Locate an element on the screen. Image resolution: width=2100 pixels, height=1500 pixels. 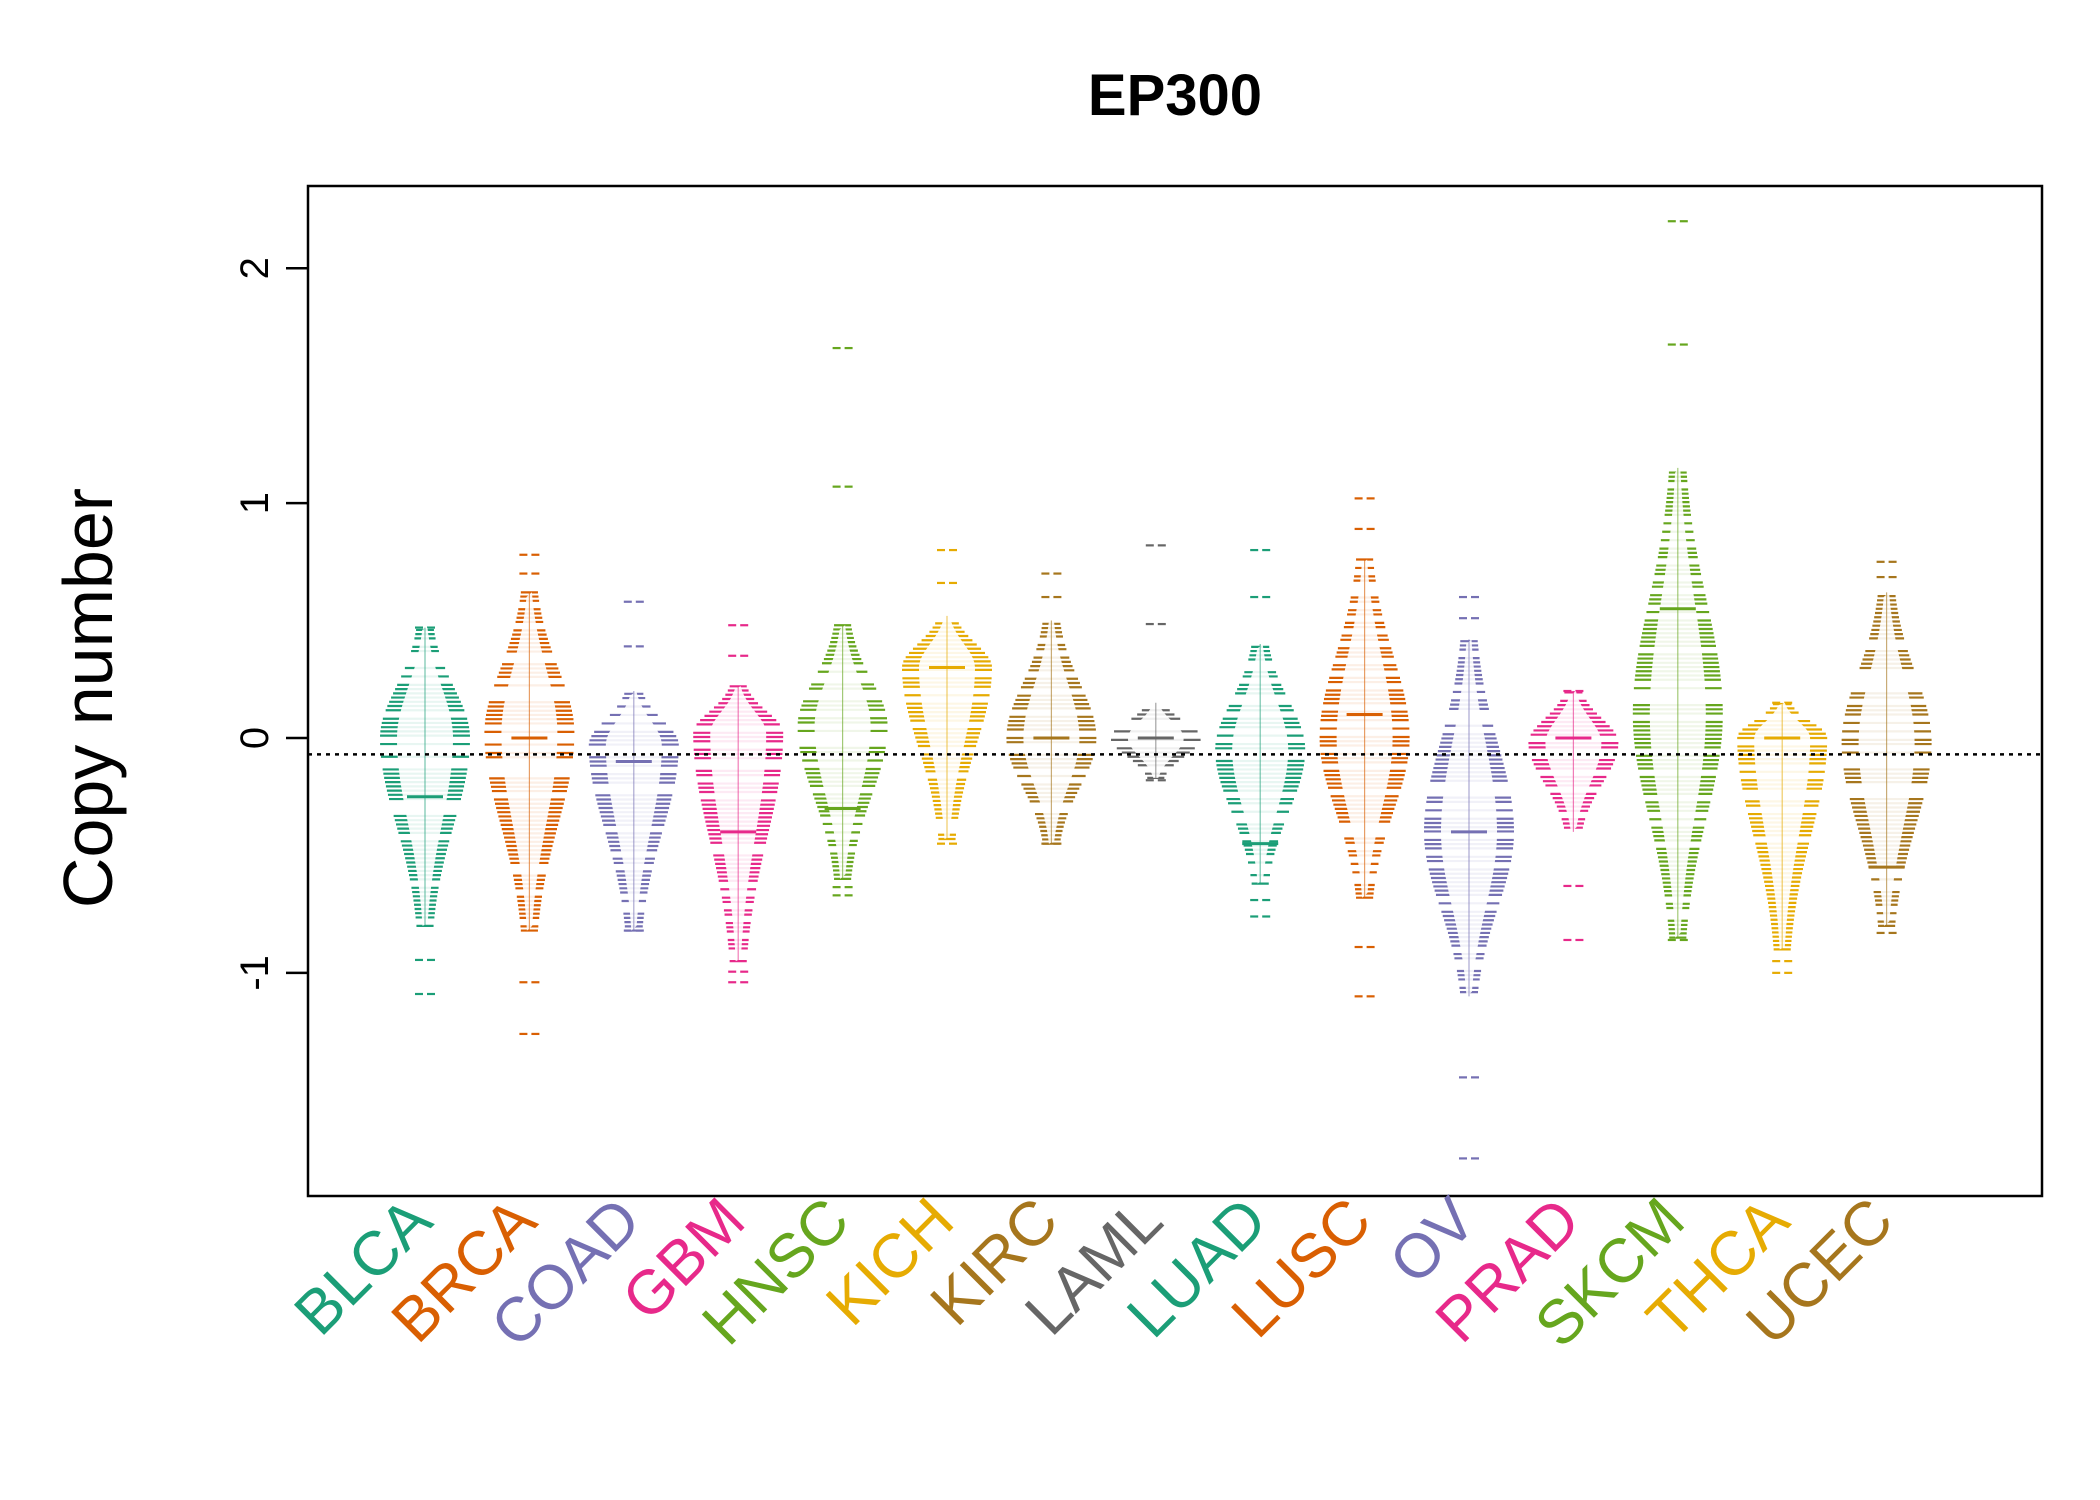
bean-hnsc is located at coordinates (842, 621).